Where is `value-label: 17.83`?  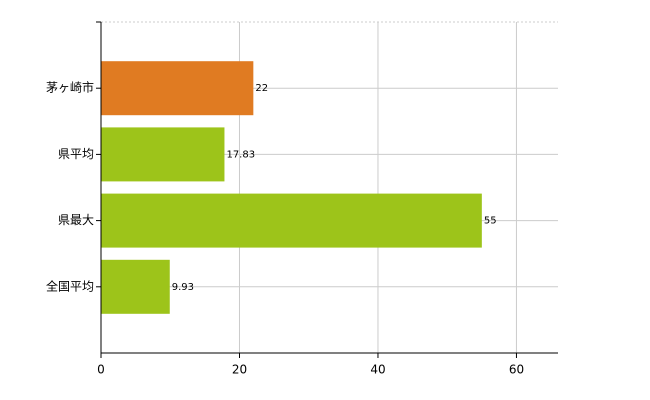 value-label: 17.83 is located at coordinates (240, 154).